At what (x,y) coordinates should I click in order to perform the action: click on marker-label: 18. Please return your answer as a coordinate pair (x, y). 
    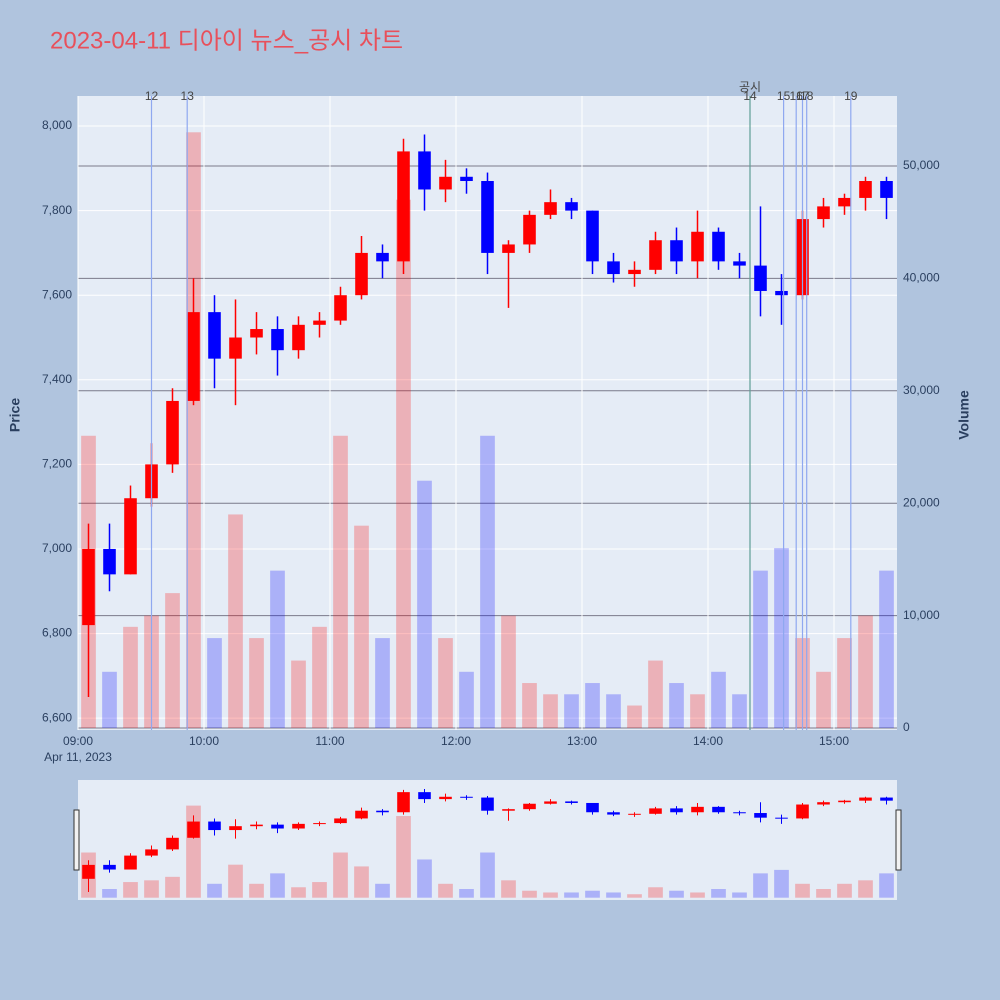
    Looking at the image, I should click on (807, 96).